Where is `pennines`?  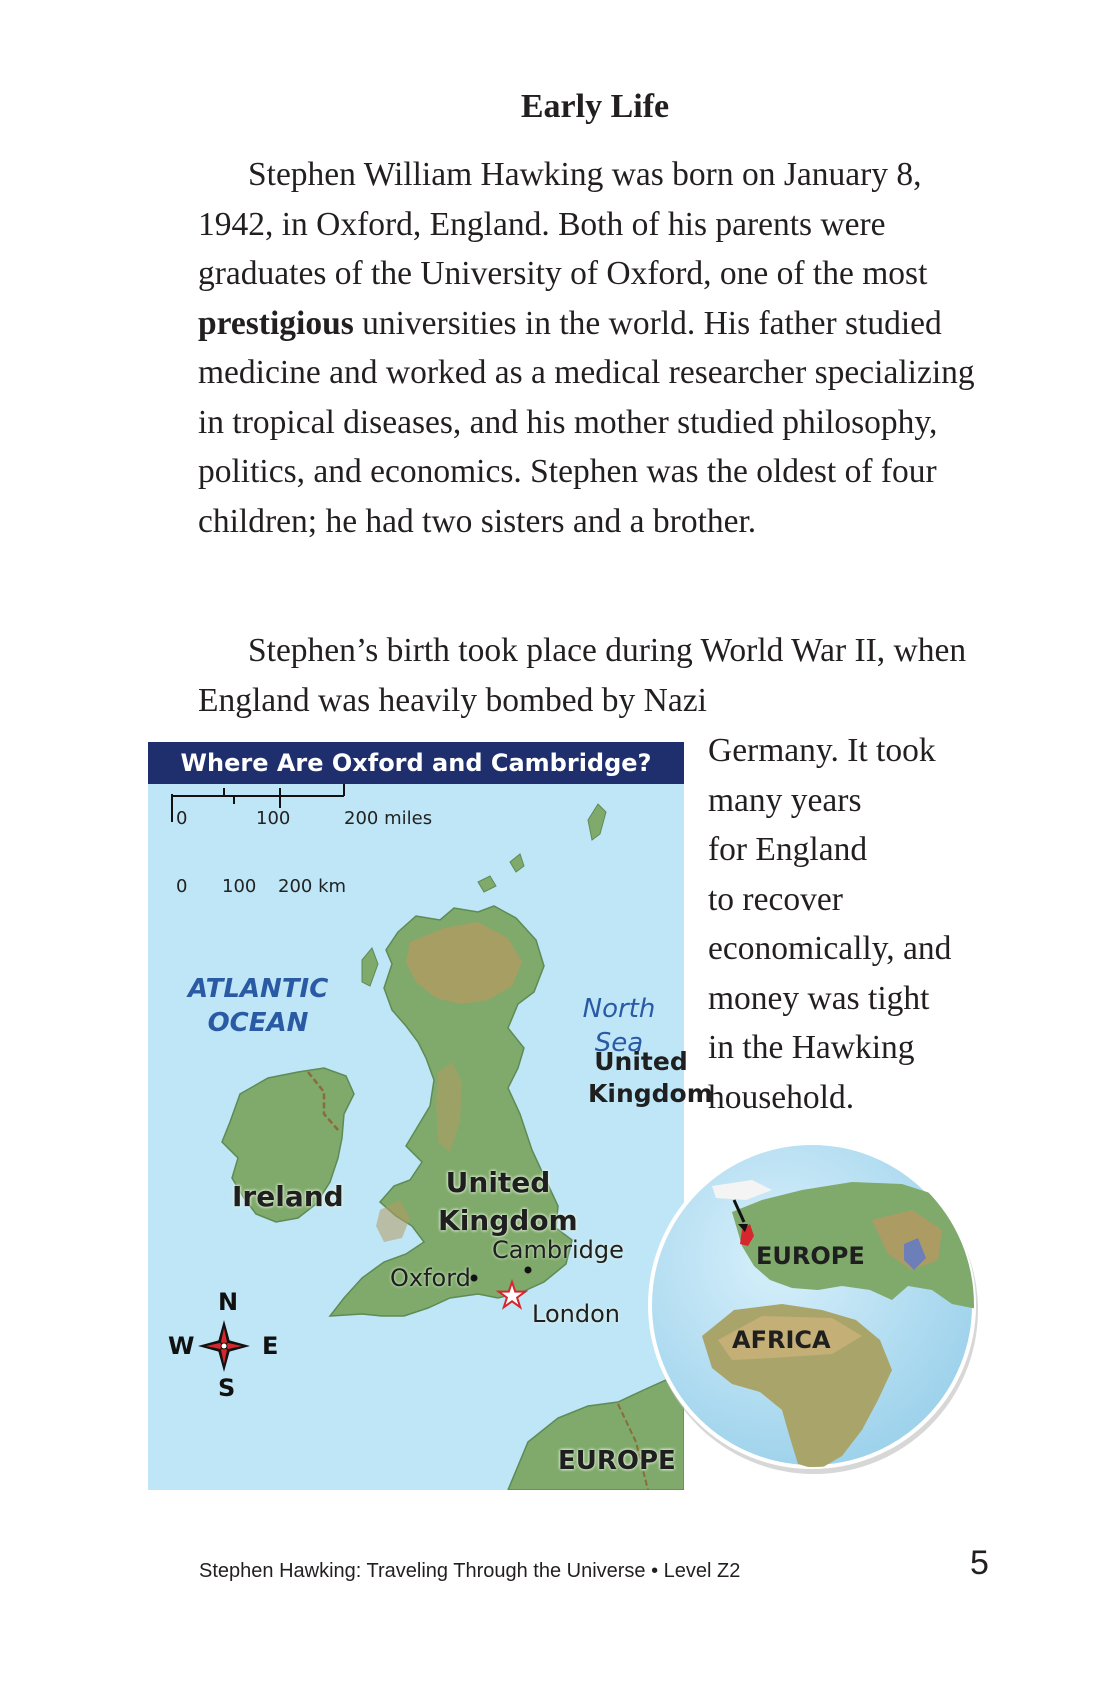 pennines is located at coordinates (449, 1107).